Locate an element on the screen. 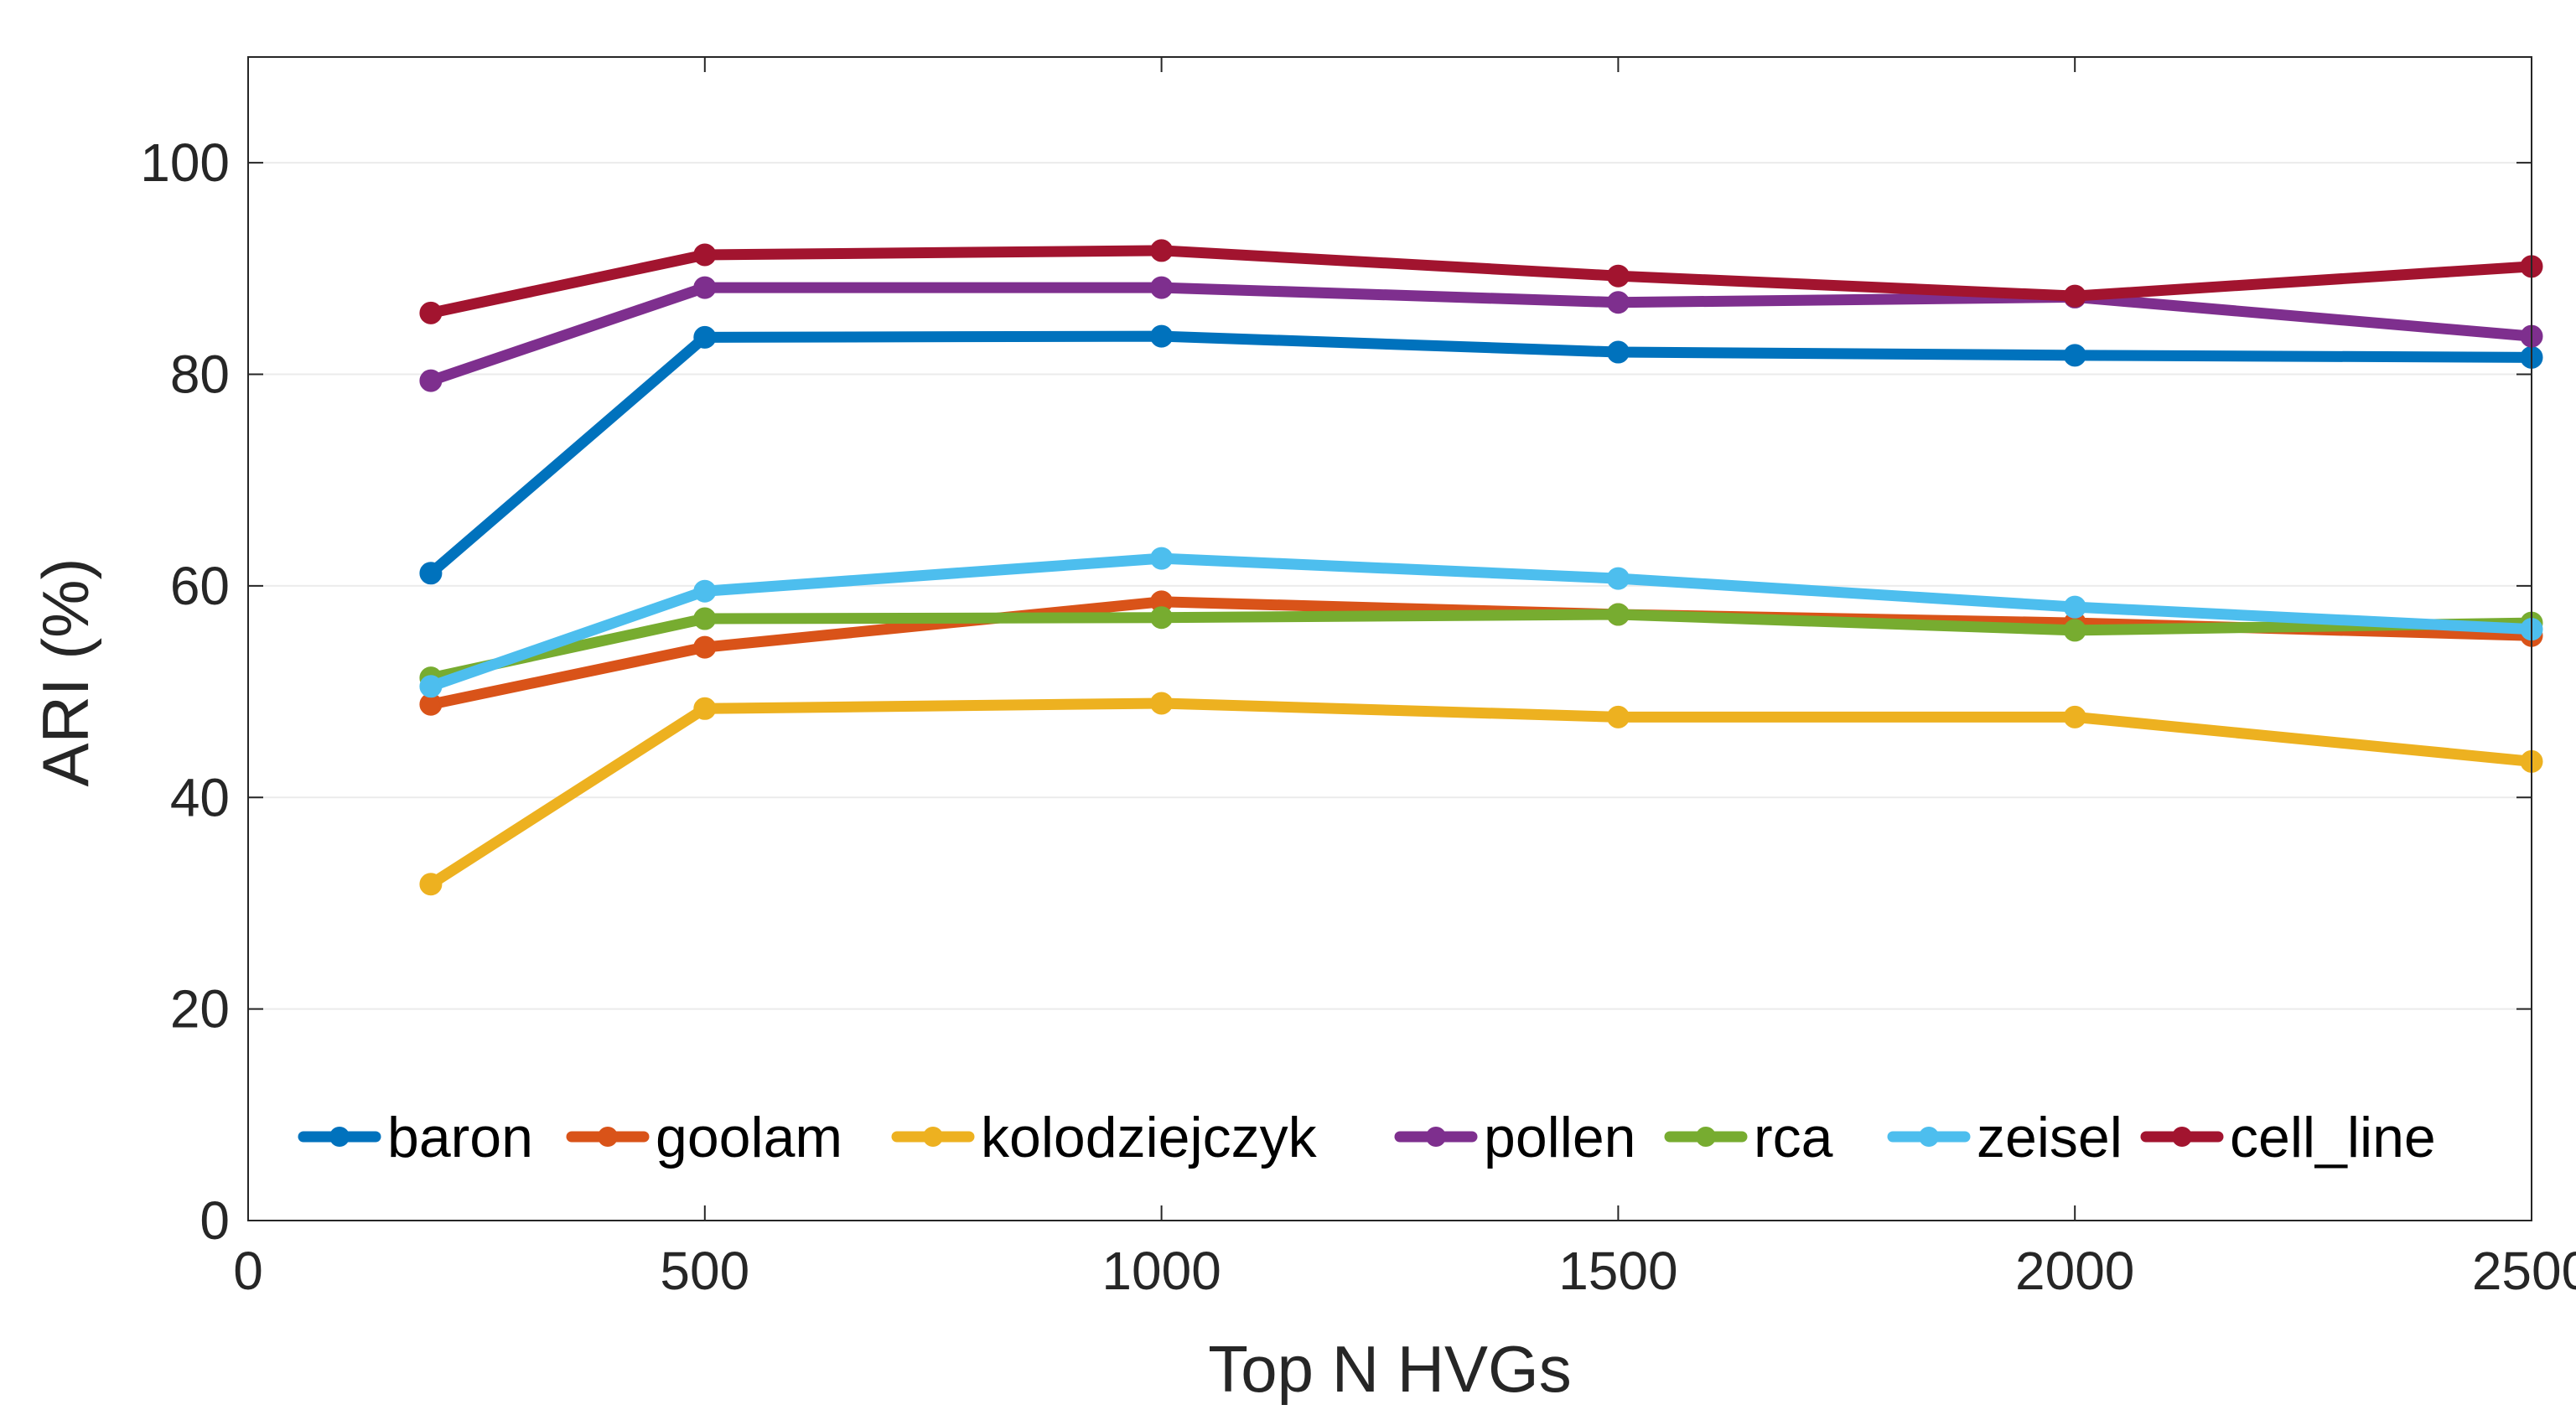 The image size is (2576, 1410). x-tick-label: 0 is located at coordinates (248, 1271).